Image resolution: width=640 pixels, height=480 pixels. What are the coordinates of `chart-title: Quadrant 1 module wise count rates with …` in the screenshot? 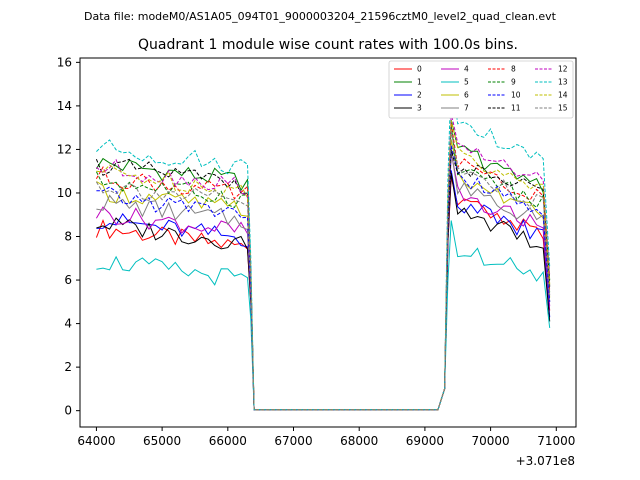 It's located at (328, 45).